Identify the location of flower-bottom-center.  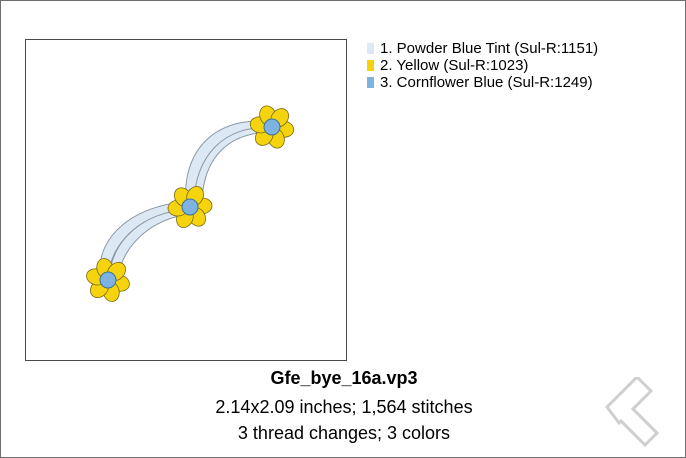
(108, 280).